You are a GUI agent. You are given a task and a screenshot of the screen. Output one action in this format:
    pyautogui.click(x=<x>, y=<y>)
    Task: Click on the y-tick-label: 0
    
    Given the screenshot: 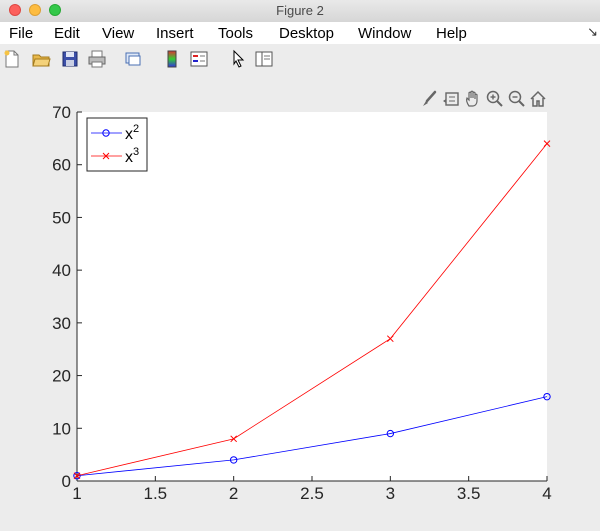 What is the action you would take?
    pyautogui.click(x=66, y=481)
    